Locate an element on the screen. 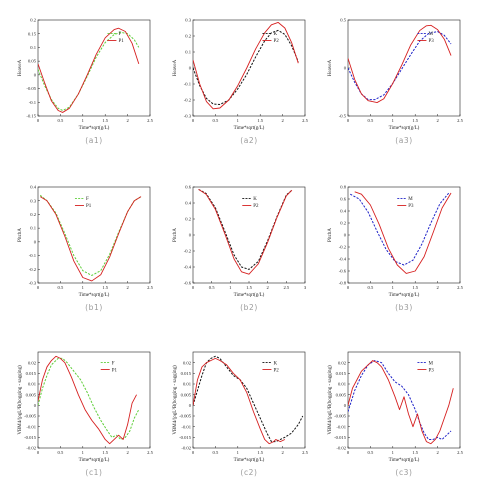 This screenshot has width=491, height=477. panel-label: (c1) is located at coordinates (93, 472).